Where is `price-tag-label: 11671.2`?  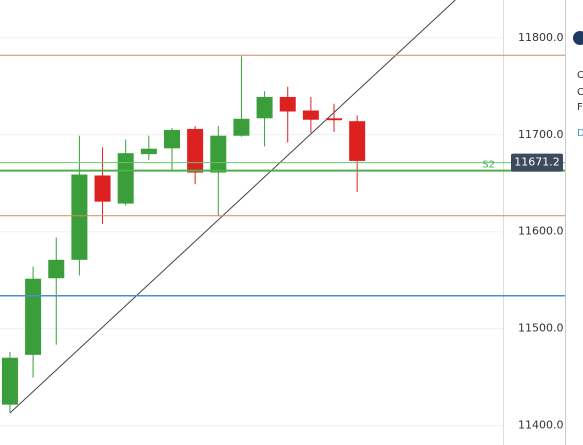 price-tag-label: 11671.2 is located at coordinates (537, 162).